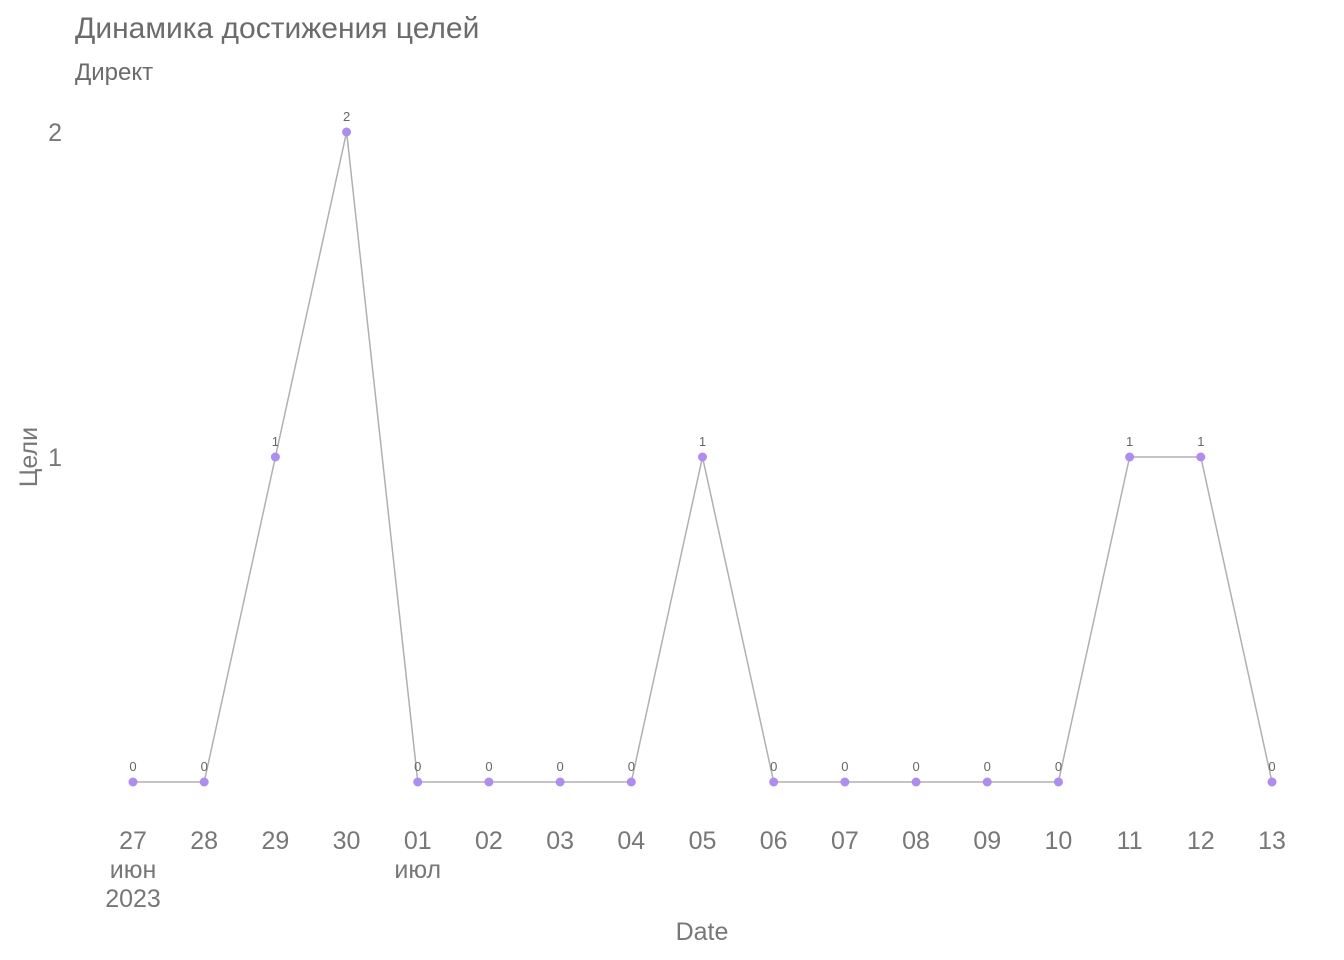 The height and width of the screenshot is (960, 1344). What do you see at coordinates (55, 458) in the screenshot?
I see `y-tick-label: 1` at bounding box center [55, 458].